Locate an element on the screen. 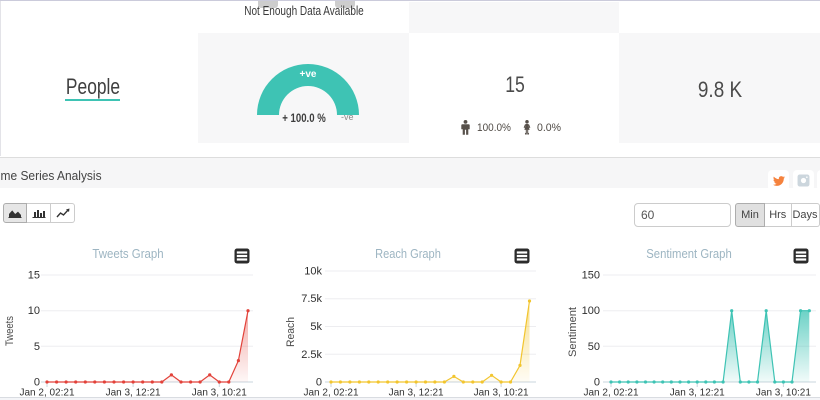  svg-text: Reach is located at coordinates (291, 332).